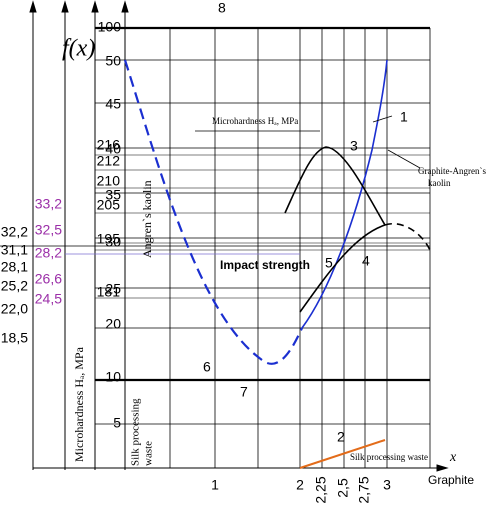  What do you see at coordinates (113, 149) in the screenshot?
I see `main-tick-label: 40` at bounding box center [113, 149].